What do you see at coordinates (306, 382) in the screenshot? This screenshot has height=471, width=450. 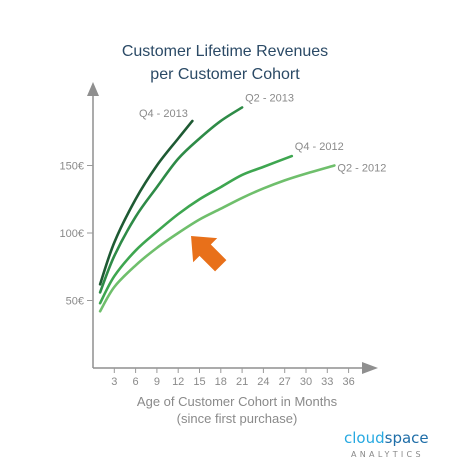 I see `x-tick-label: 30` at bounding box center [306, 382].